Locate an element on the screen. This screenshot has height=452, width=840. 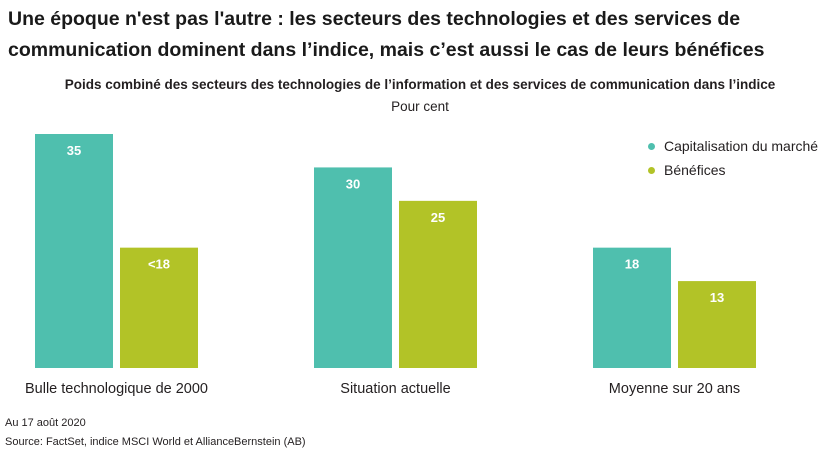
category-label-1: Bulle technologique de 2000 is located at coordinates (116, 389).